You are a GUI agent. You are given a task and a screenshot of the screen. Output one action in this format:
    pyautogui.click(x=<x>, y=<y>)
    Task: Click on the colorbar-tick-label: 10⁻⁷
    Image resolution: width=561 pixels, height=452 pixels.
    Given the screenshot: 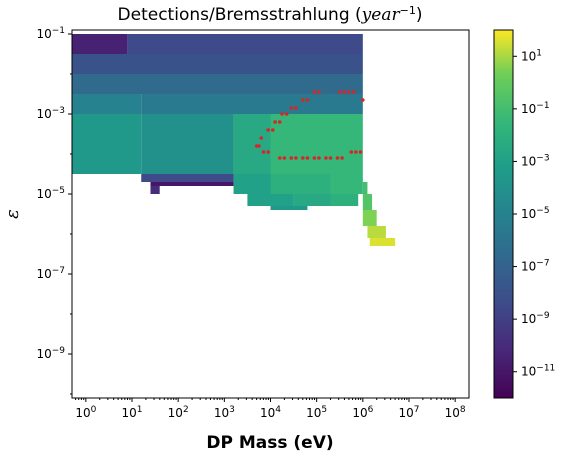 What is the action you would take?
    pyautogui.click(x=535, y=266)
    